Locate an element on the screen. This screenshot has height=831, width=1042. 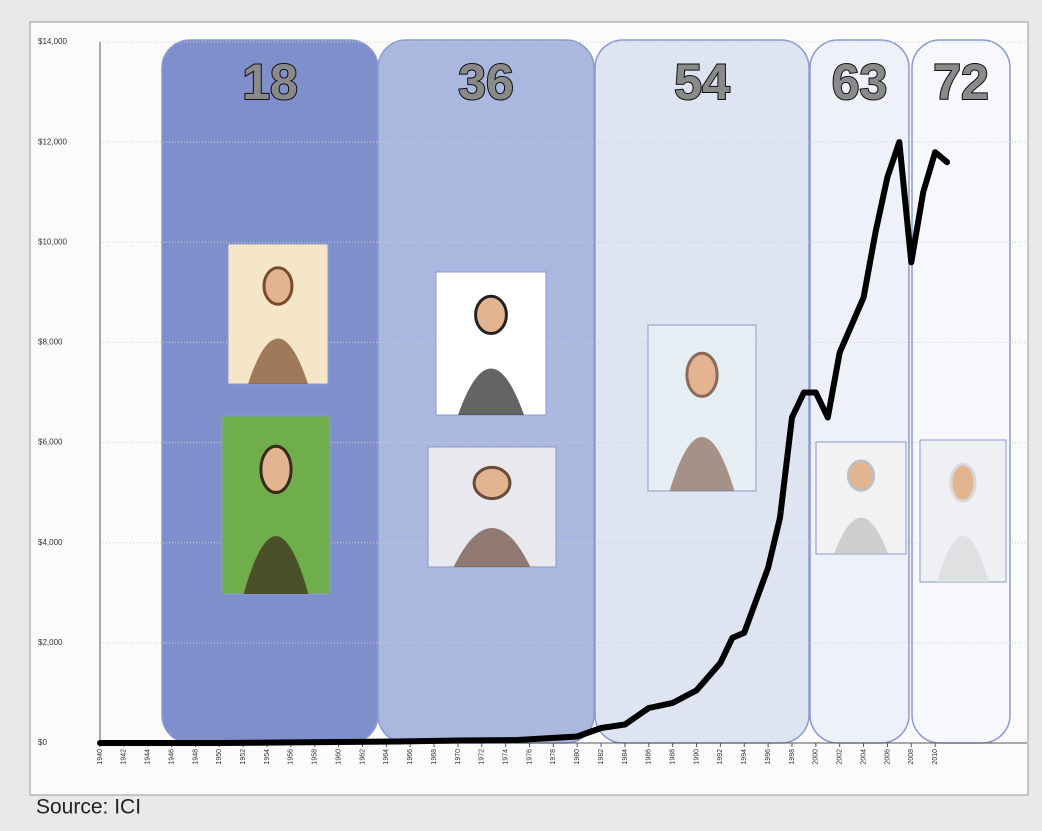
age-label: 63 is located at coordinates (860, 82).